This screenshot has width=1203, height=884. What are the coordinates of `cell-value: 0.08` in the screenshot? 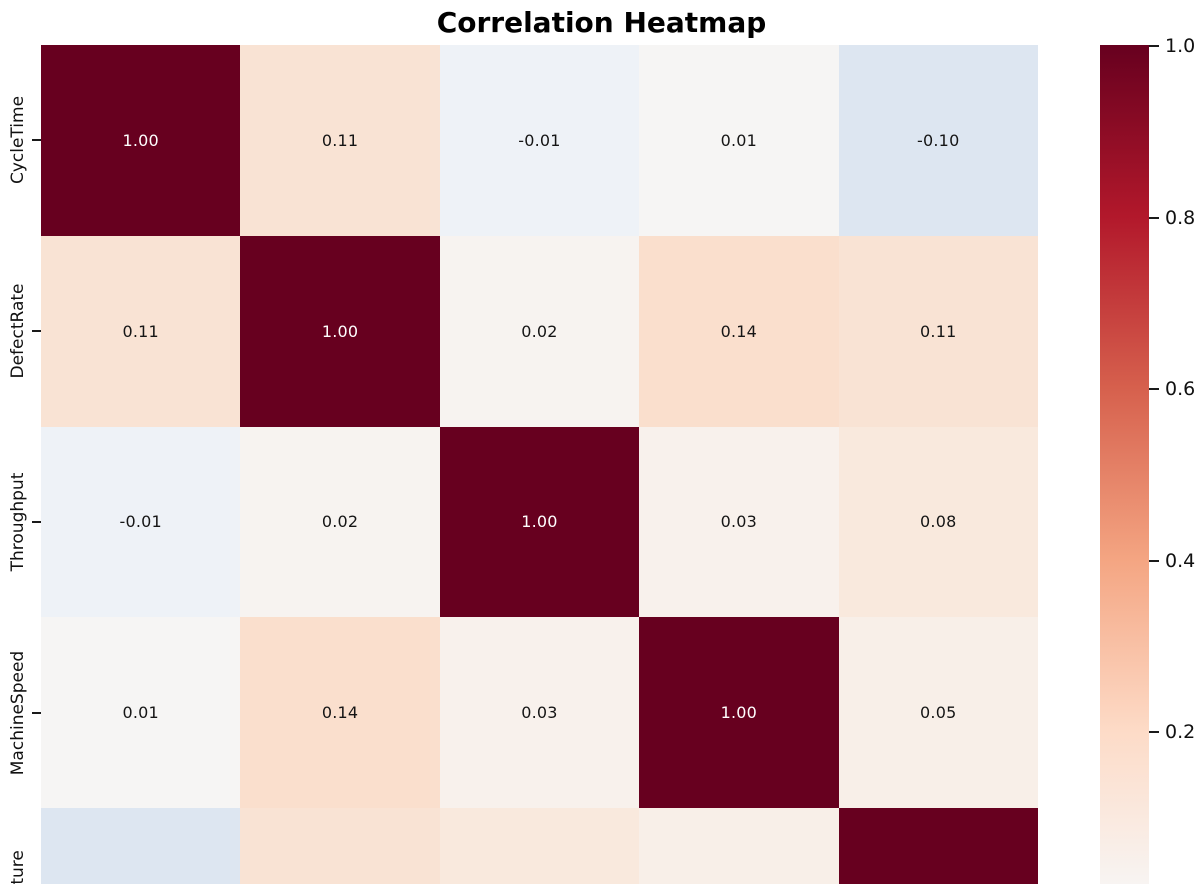 It's located at (938, 522).